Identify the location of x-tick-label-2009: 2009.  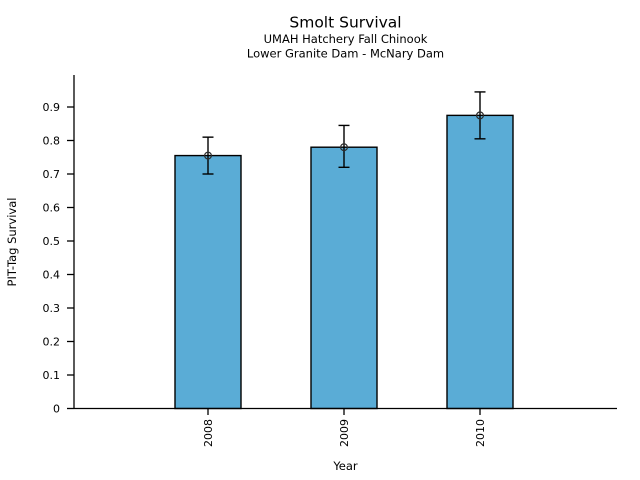
(344, 433).